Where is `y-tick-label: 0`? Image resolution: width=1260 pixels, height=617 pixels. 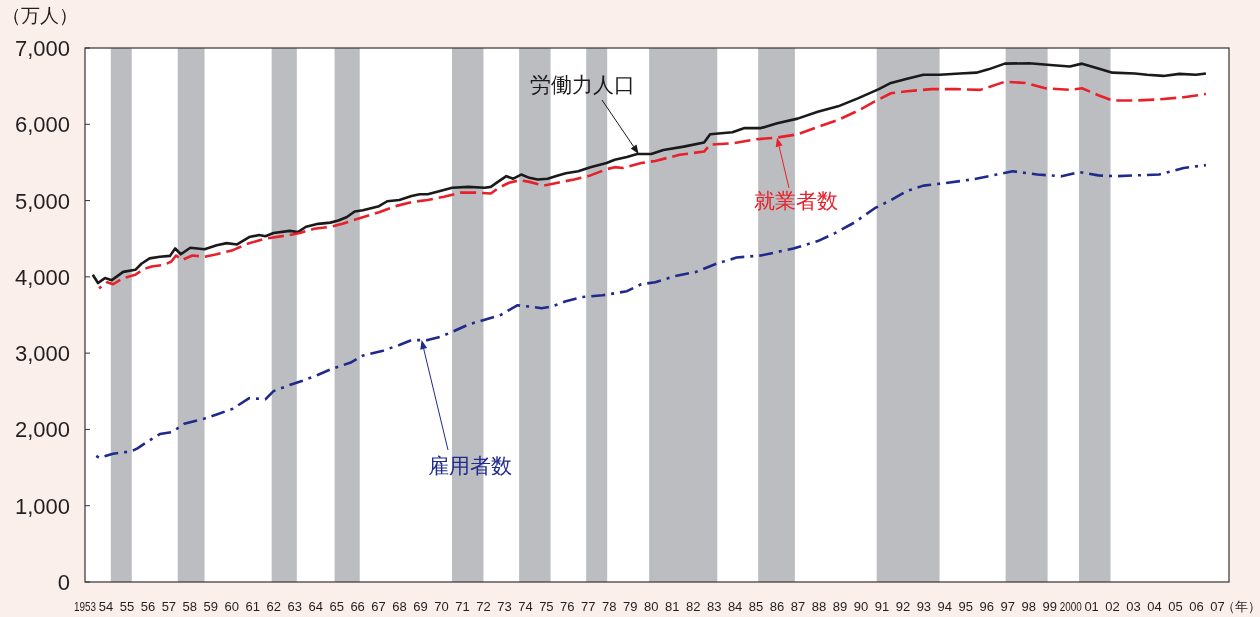
y-tick-label: 0 is located at coordinates (63, 582).